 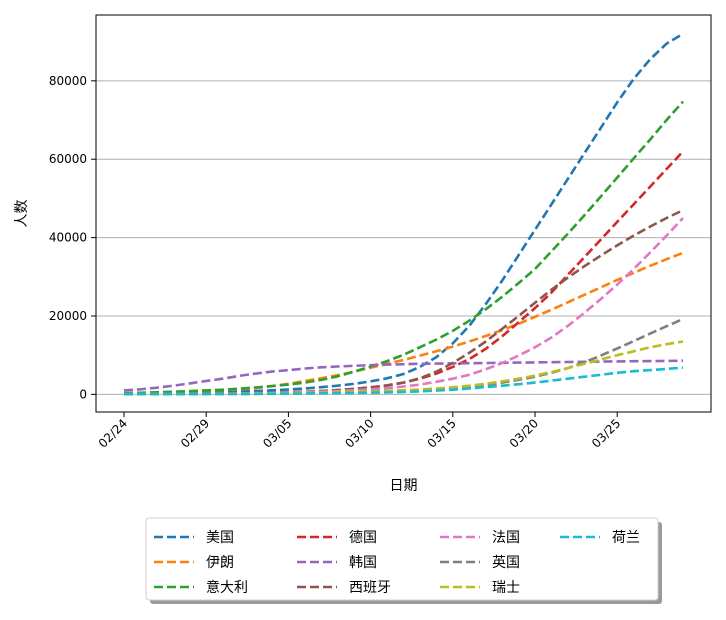 I want to click on legend-label: 法国, so click(x=506, y=538).